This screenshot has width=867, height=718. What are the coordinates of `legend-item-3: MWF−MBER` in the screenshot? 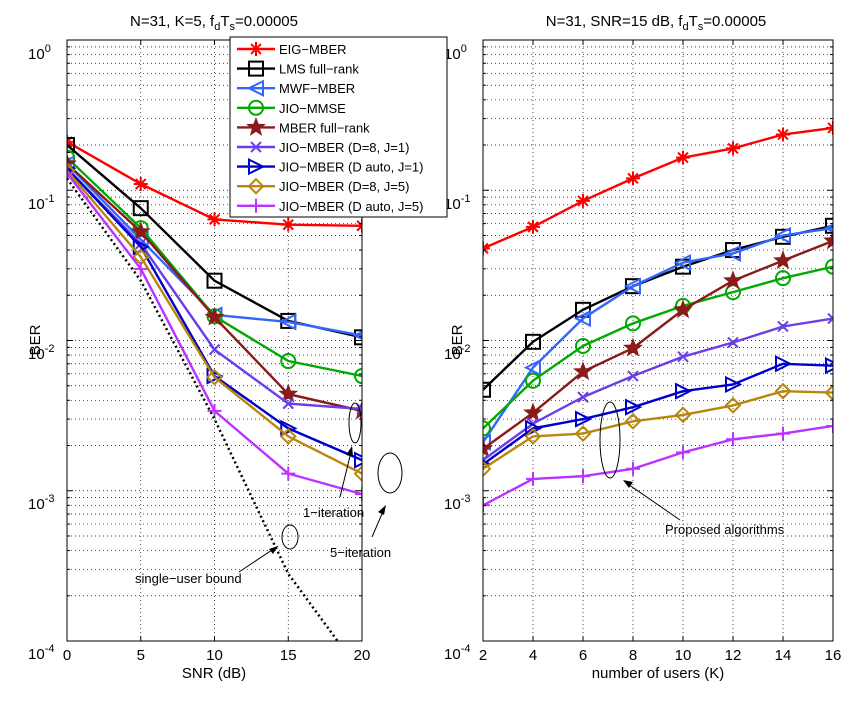 It's located at (296, 88).